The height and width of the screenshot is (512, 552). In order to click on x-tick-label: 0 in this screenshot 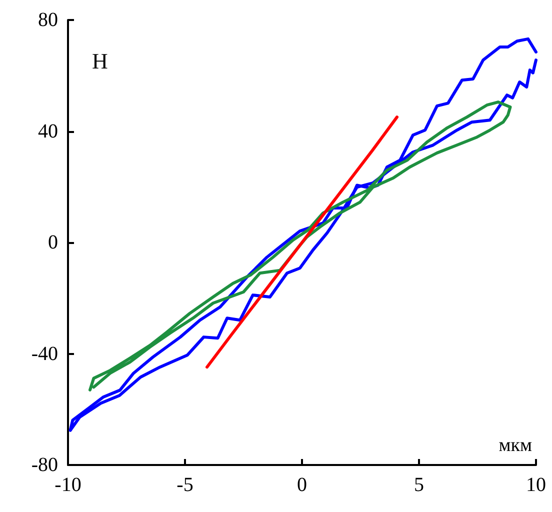, I will do `click(302, 485)`.